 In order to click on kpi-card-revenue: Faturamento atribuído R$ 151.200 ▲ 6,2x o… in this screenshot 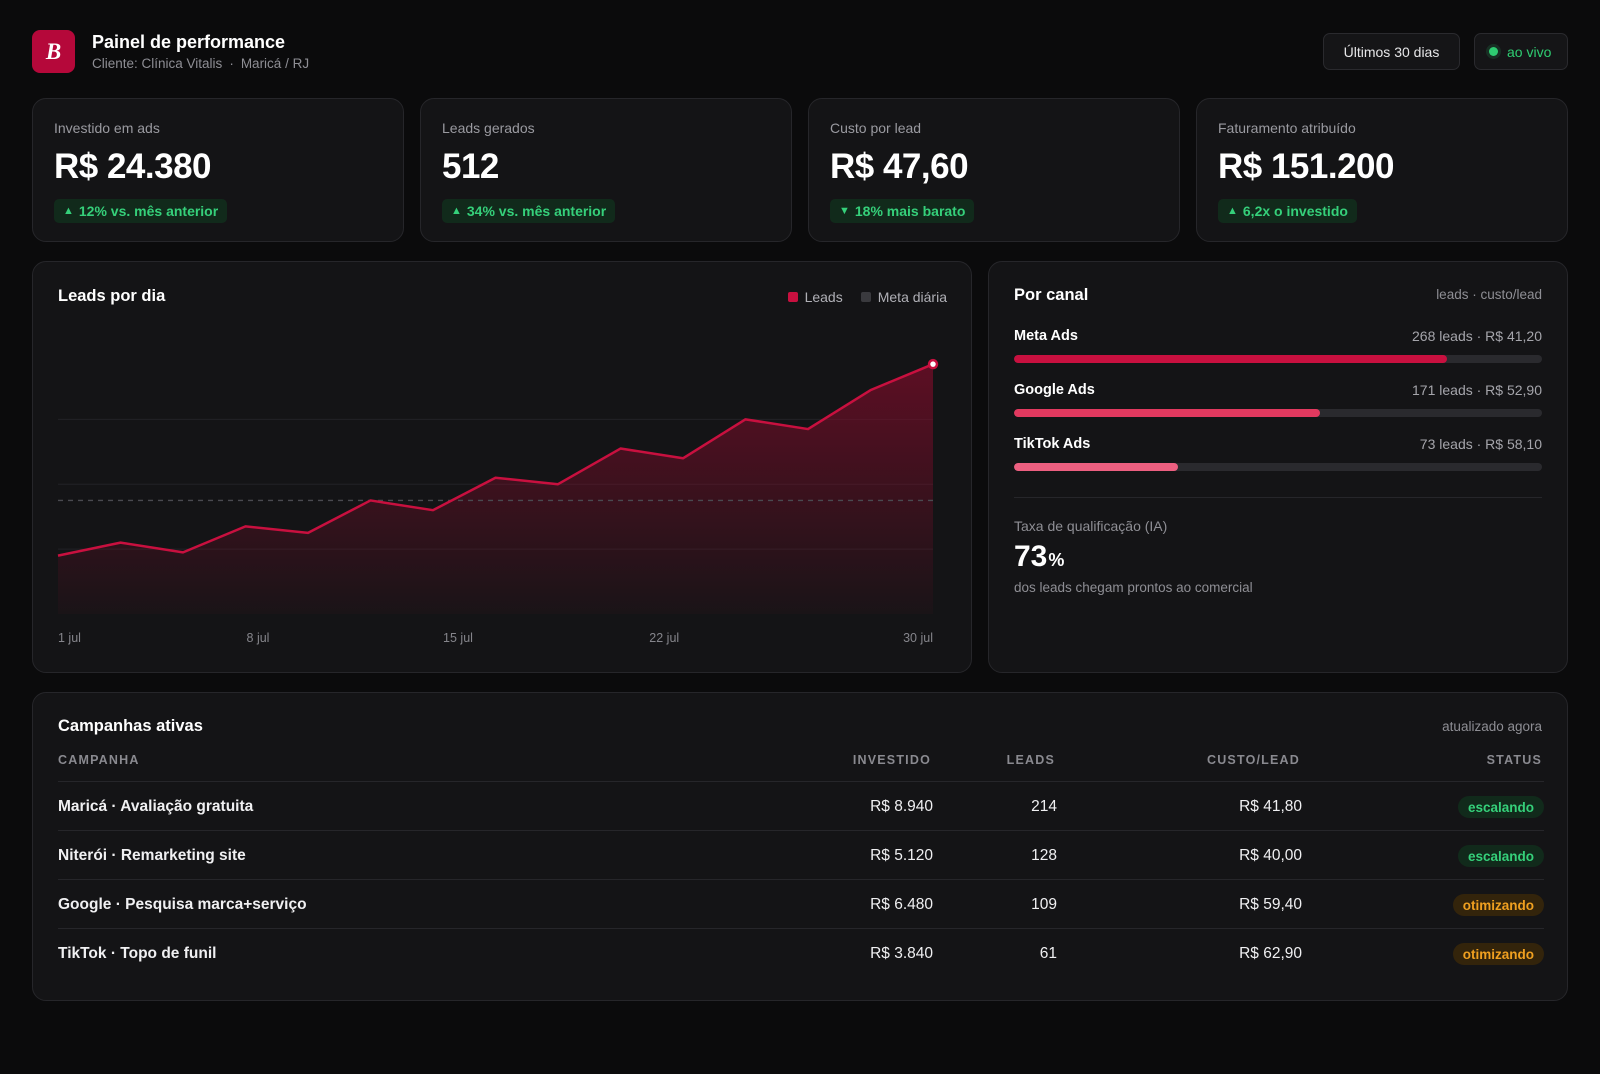, I will do `click(1382, 170)`.